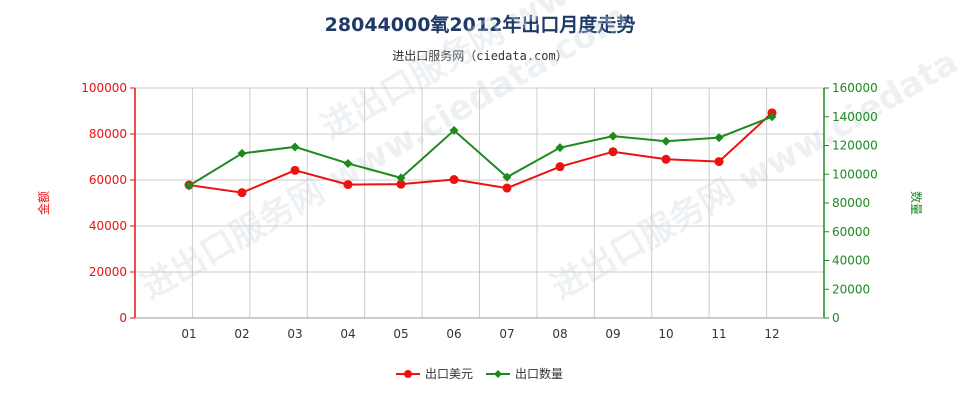 The image size is (960, 400). I want to click on x-tick-label: 09, so click(612, 334).